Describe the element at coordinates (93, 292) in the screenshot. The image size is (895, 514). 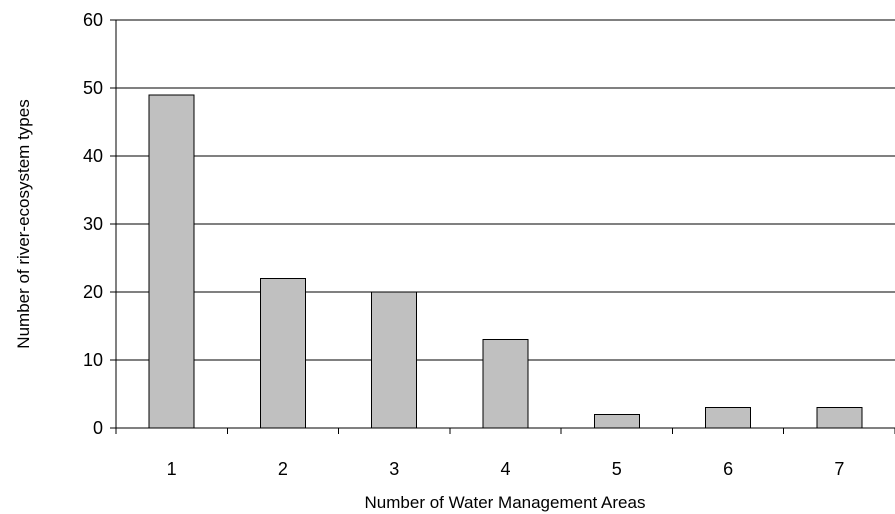
I see `y-tick-label-20: 20` at that location.